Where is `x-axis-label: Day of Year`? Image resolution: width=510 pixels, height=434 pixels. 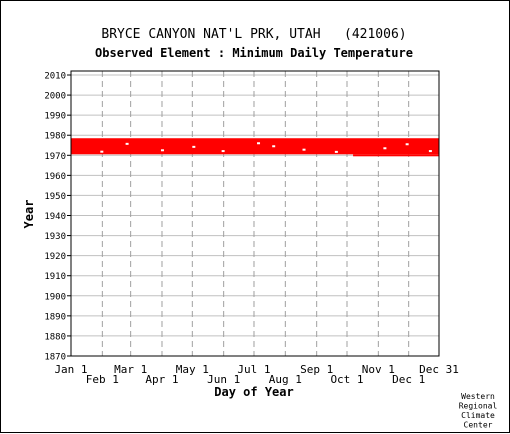
x-axis-label: Day of Year is located at coordinates (253, 392).